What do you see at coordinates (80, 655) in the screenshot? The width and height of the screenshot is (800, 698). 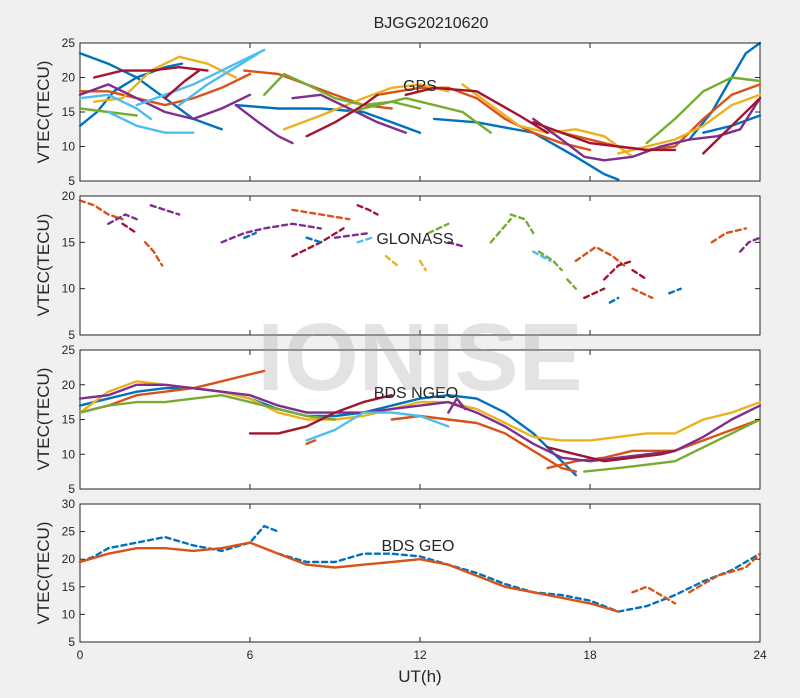 I see `x-tick-label-0: 0` at bounding box center [80, 655].